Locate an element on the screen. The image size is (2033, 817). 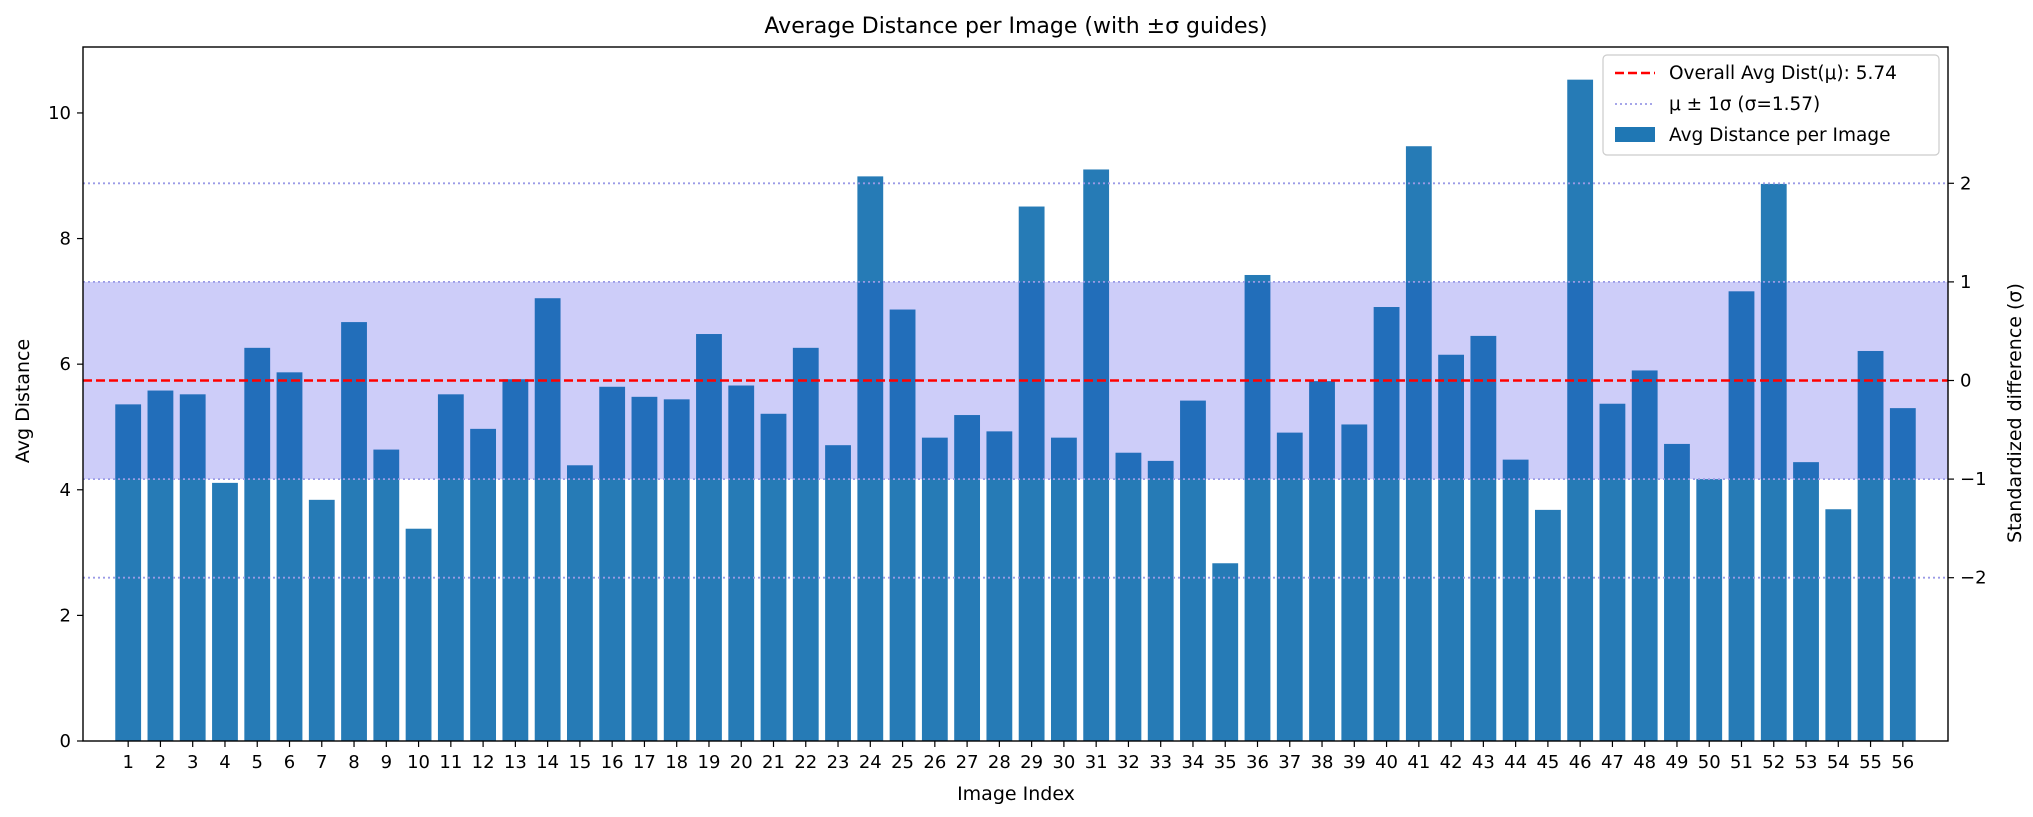
x-tick-label: 49 is located at coordinates (1677, 762).